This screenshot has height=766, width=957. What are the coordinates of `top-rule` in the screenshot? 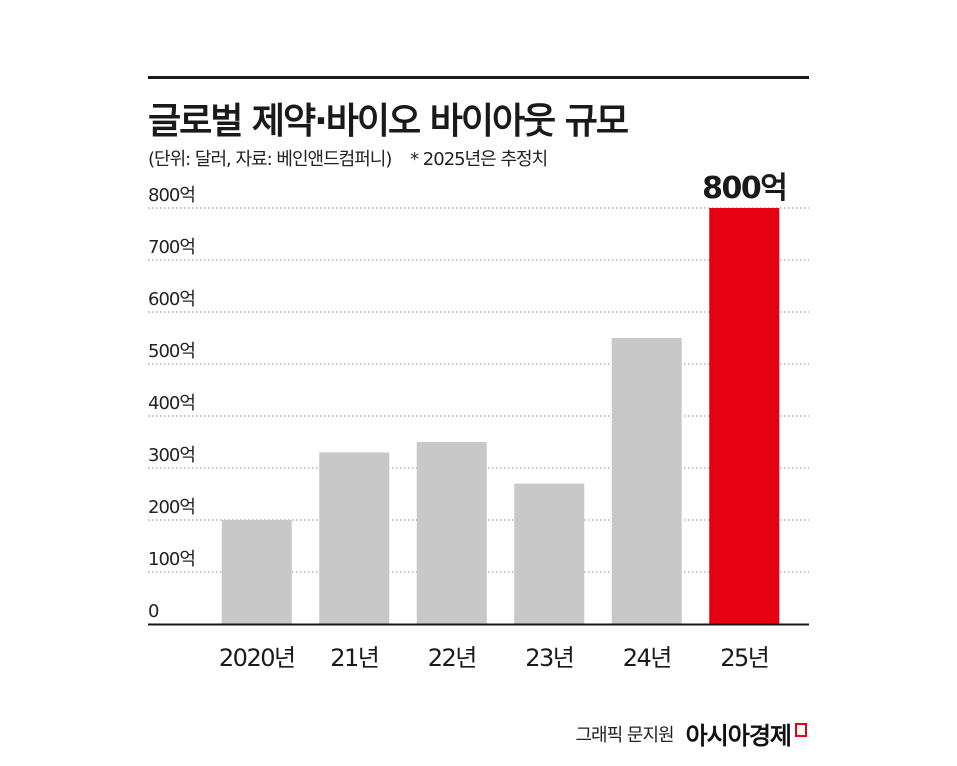 It's located at (478, 77).